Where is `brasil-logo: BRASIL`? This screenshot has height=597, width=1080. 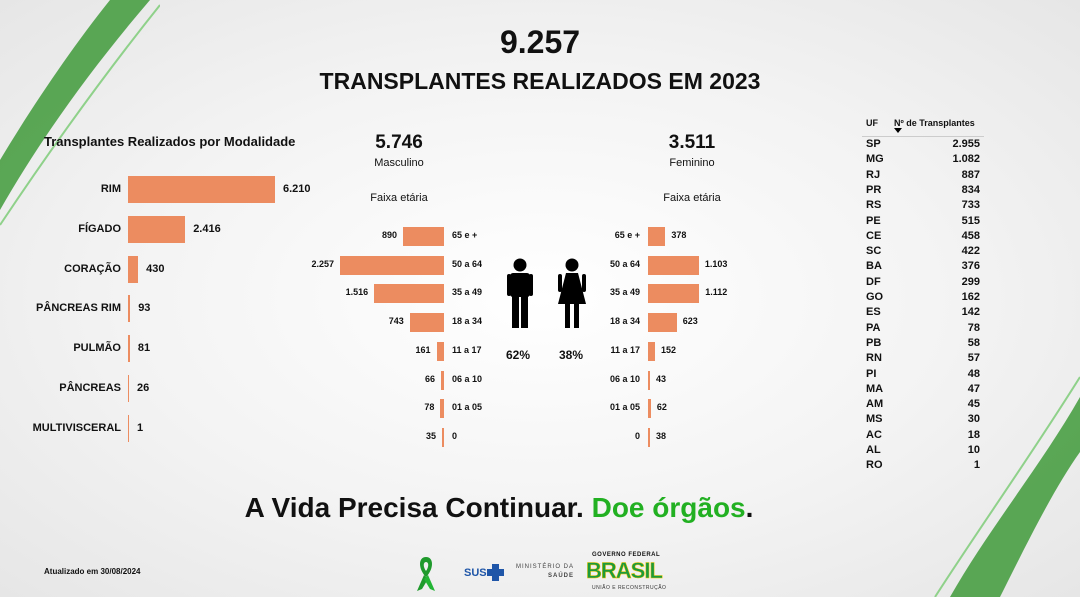 brasil-logo: BRASIL is located at coordinates (624, 570).